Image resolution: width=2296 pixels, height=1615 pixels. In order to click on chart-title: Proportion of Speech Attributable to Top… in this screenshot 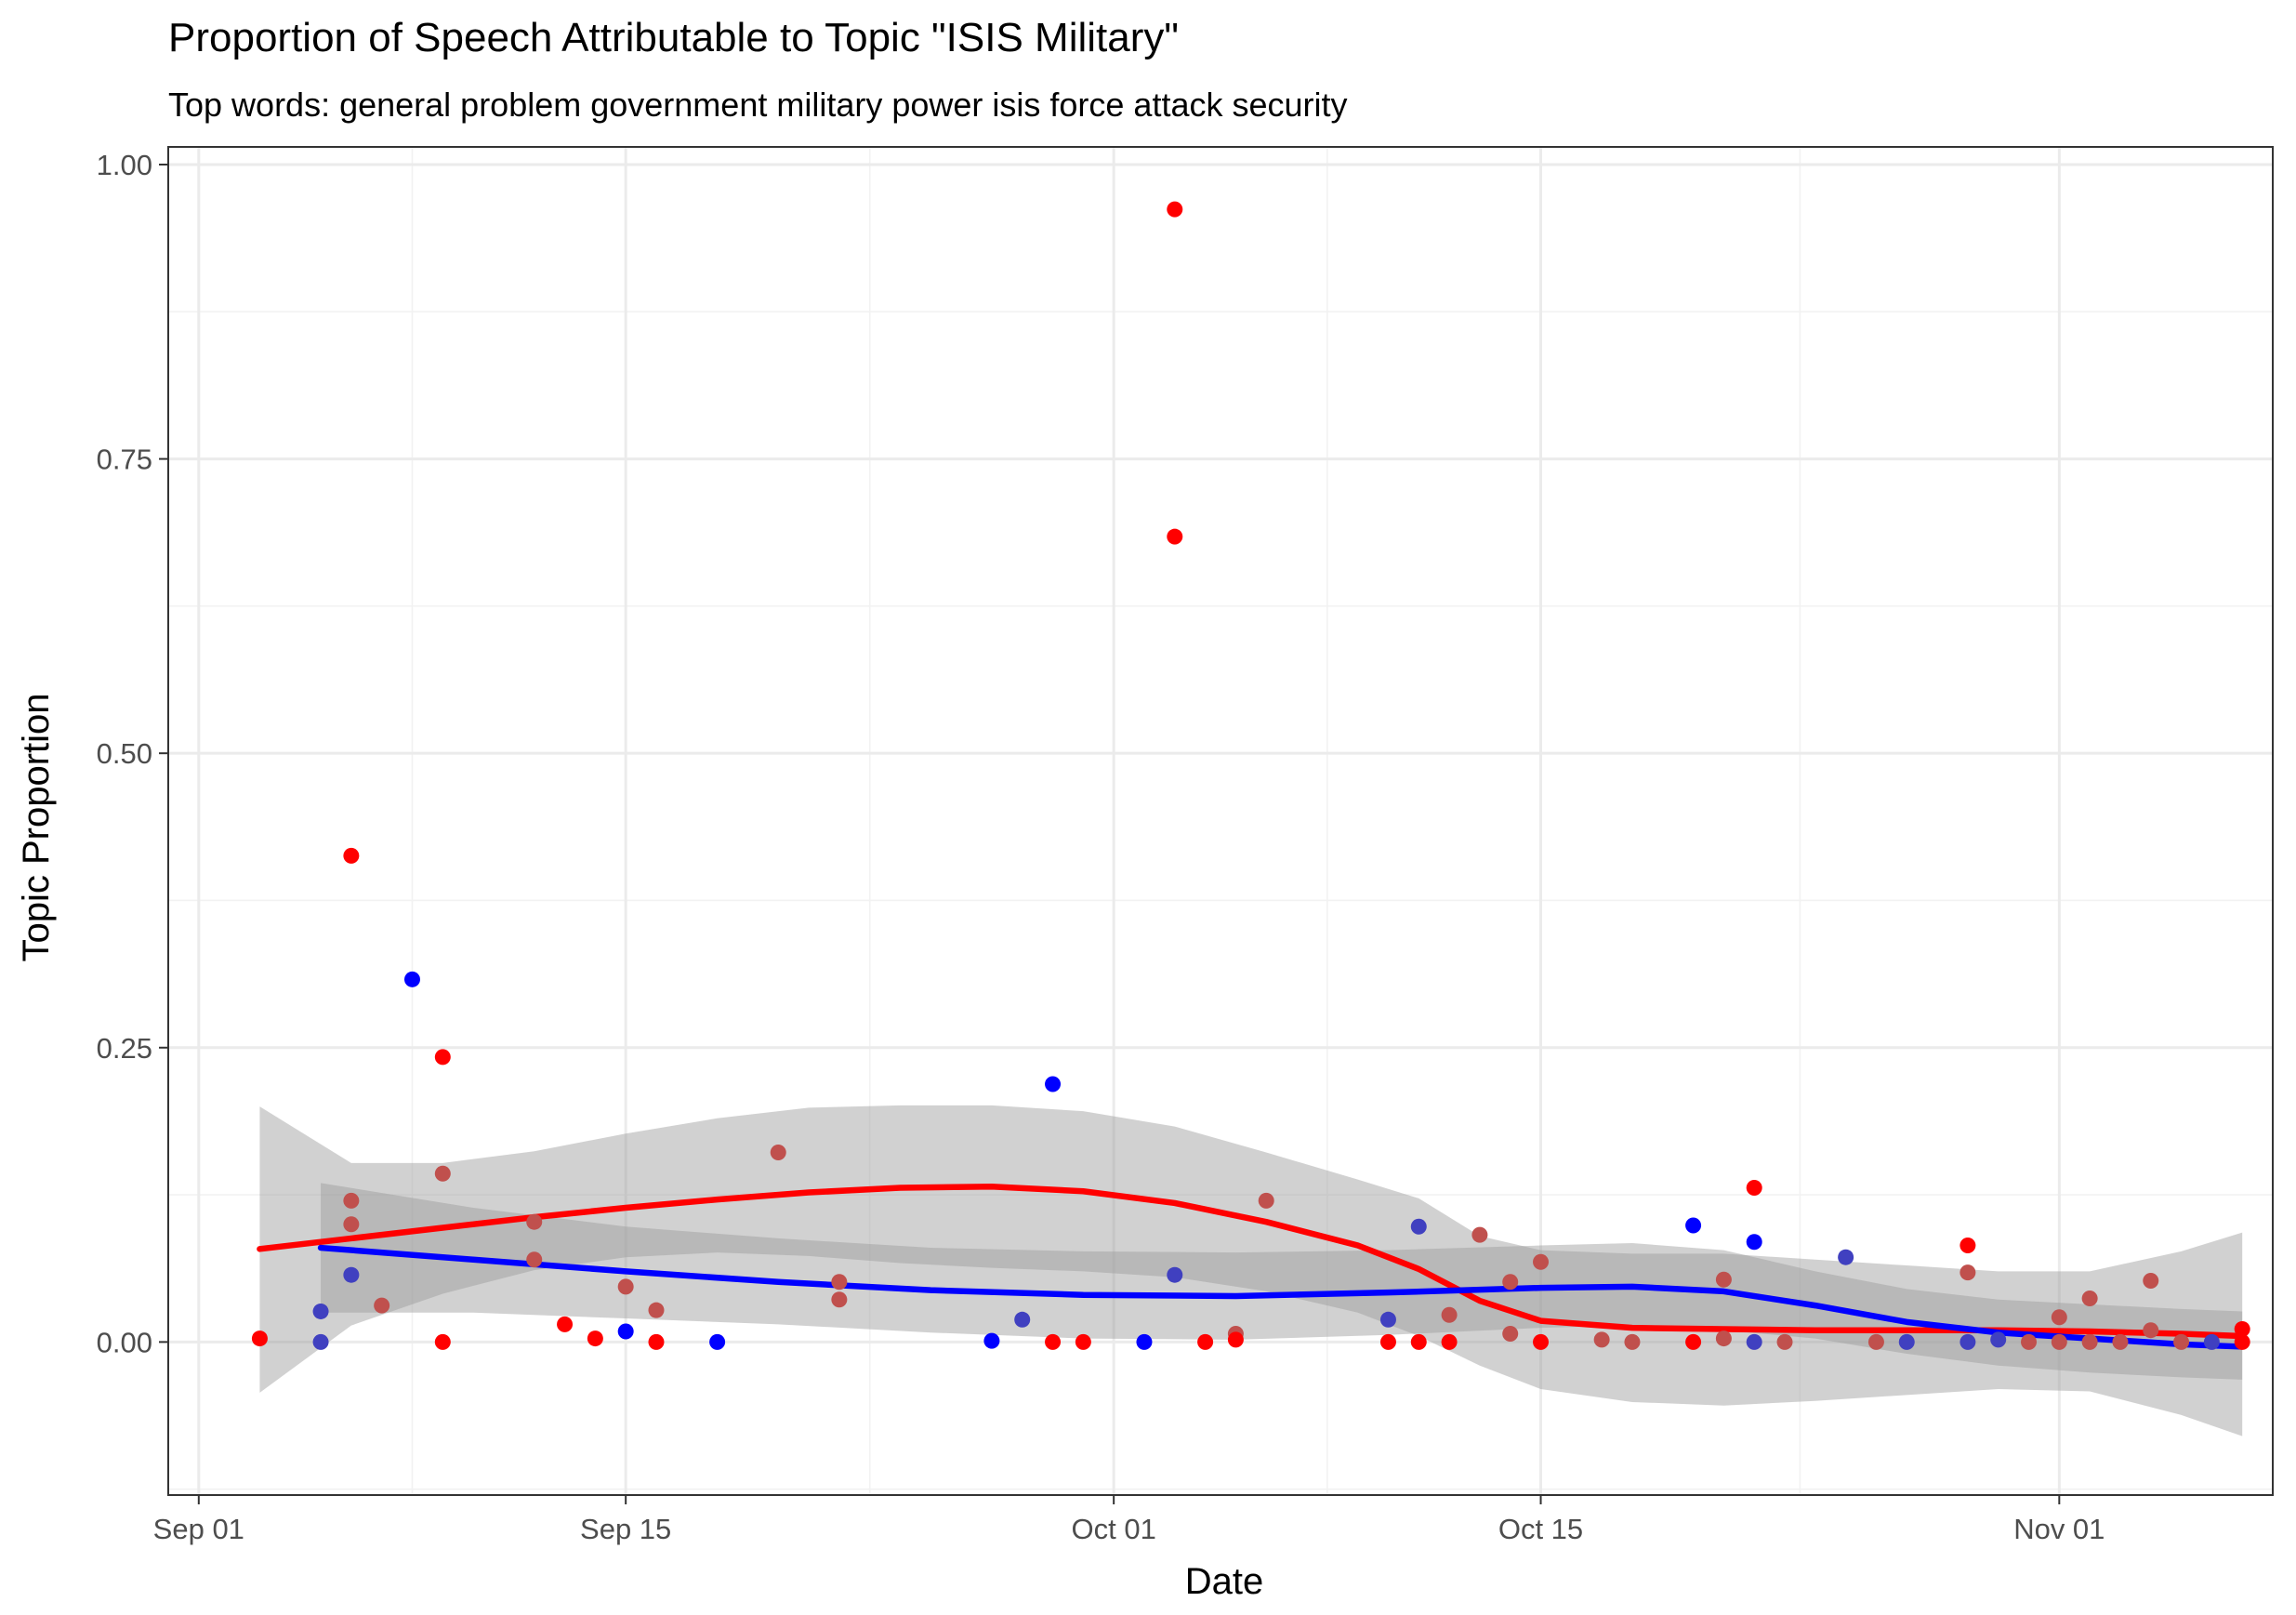, I will do `click(674, 37)`.